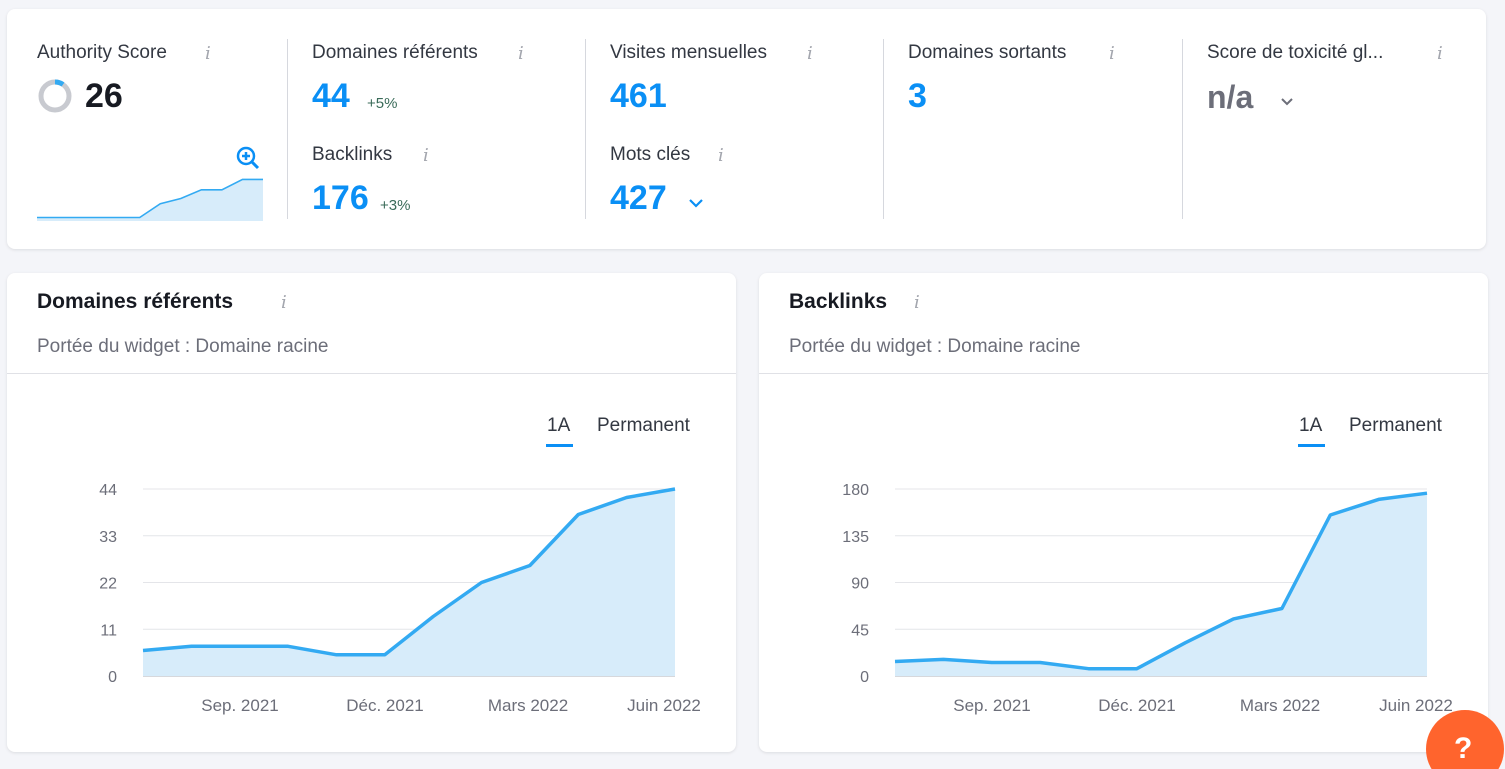  I want to click on y-tick-label: 90, so click(860, 584).